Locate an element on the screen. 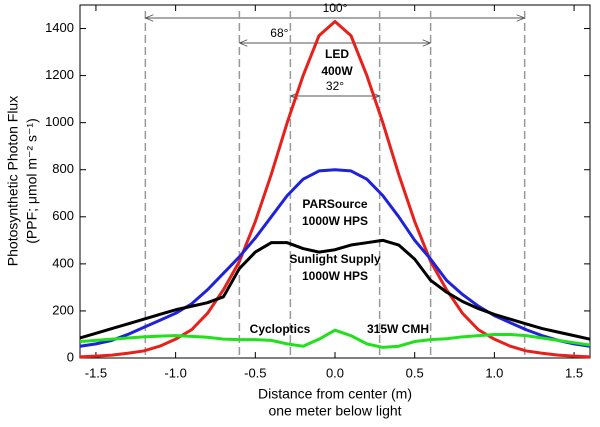 The image size is (600, 427). y-tick-label: 800 is located at coordinates (63, 168).